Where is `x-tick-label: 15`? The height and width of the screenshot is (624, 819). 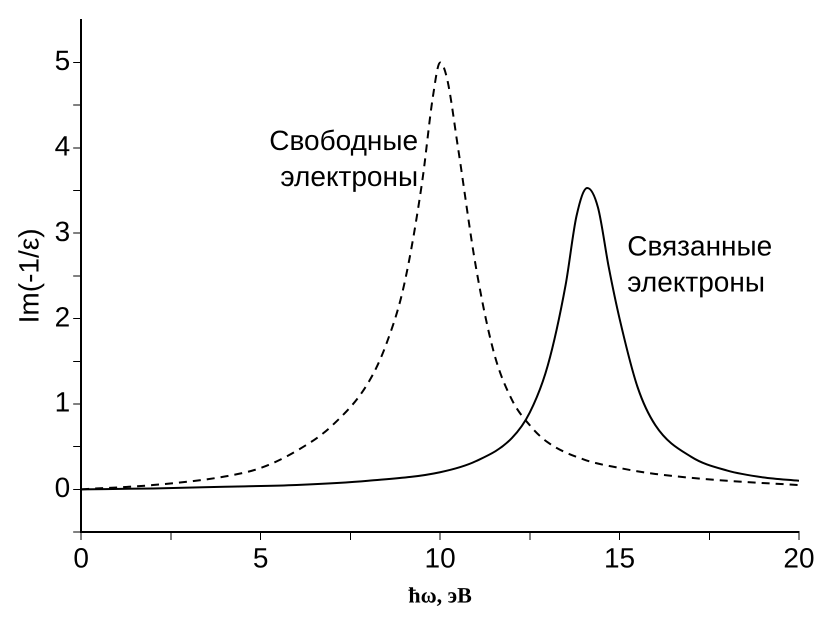 x-tick-label: 15 is located at coordinates (620, 558).